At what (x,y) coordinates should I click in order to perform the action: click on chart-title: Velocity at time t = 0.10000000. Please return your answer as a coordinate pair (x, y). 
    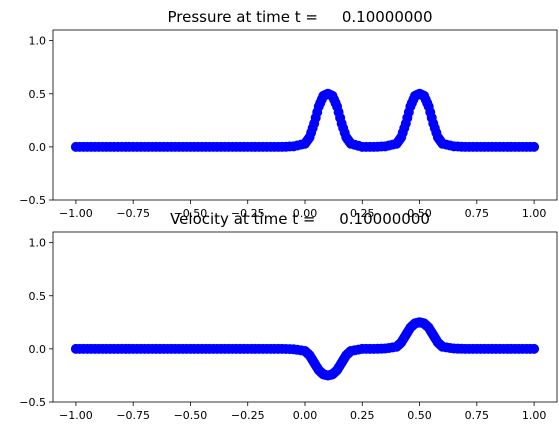
    Looking at the image, I should click on (300, 219).